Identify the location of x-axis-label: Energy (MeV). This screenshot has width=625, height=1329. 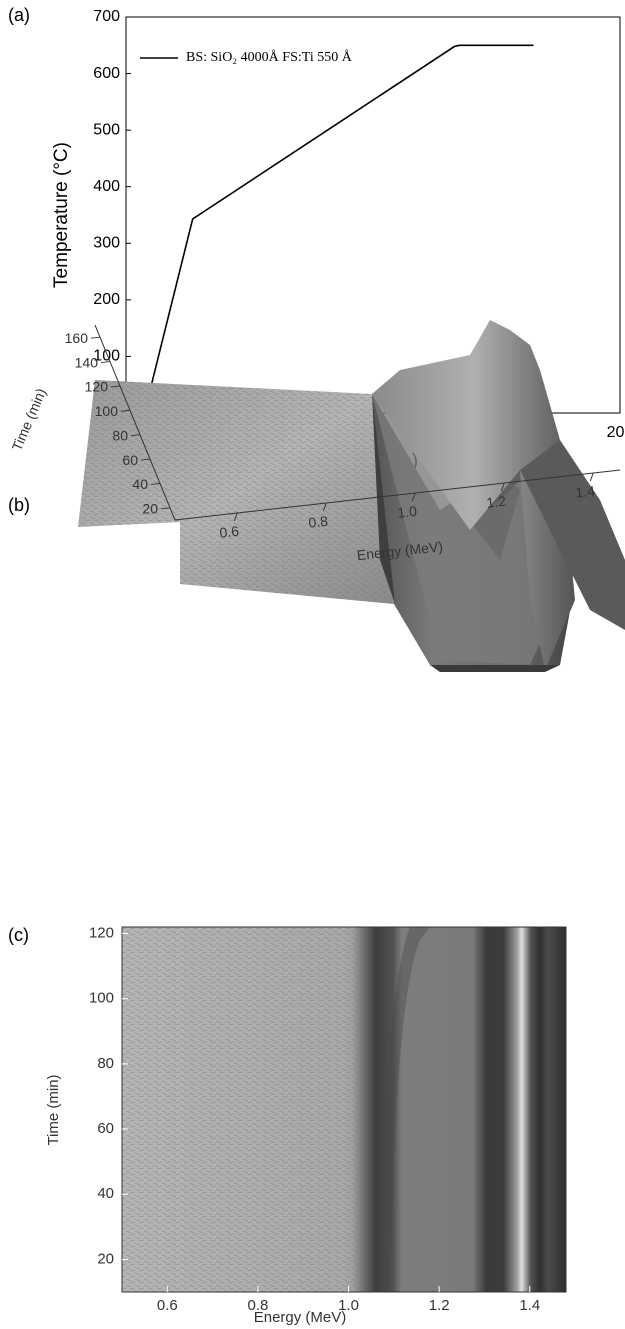
(300, 1317).